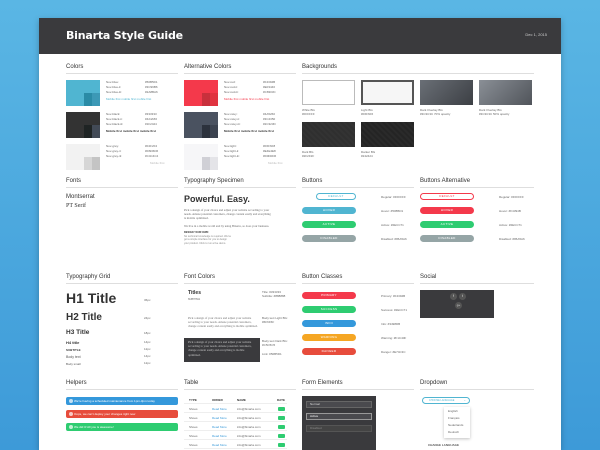 This screenshot has width=600, height=450. I want to click on page-title: Binarta Style Guide, so click(124, 35).